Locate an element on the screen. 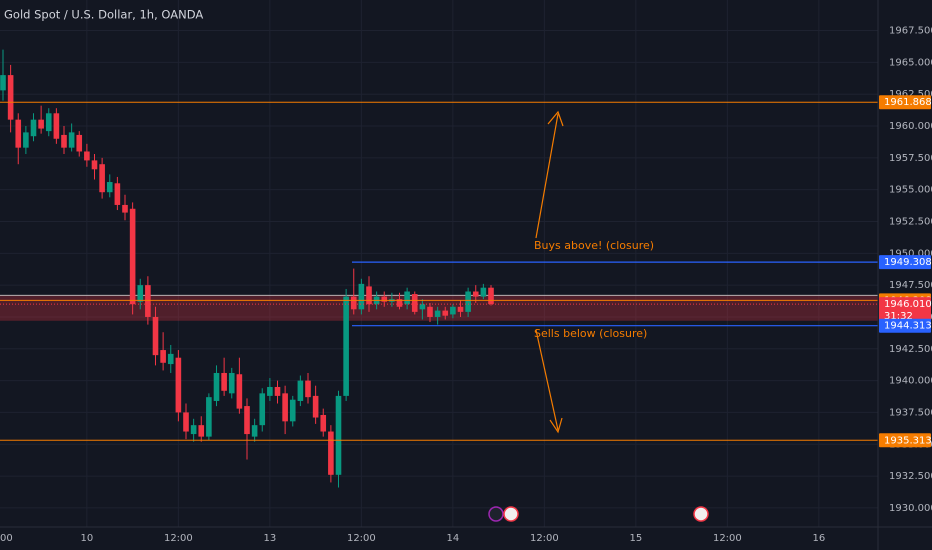  y-tick-label: 1967.500 is located at coordinates (910, 31).